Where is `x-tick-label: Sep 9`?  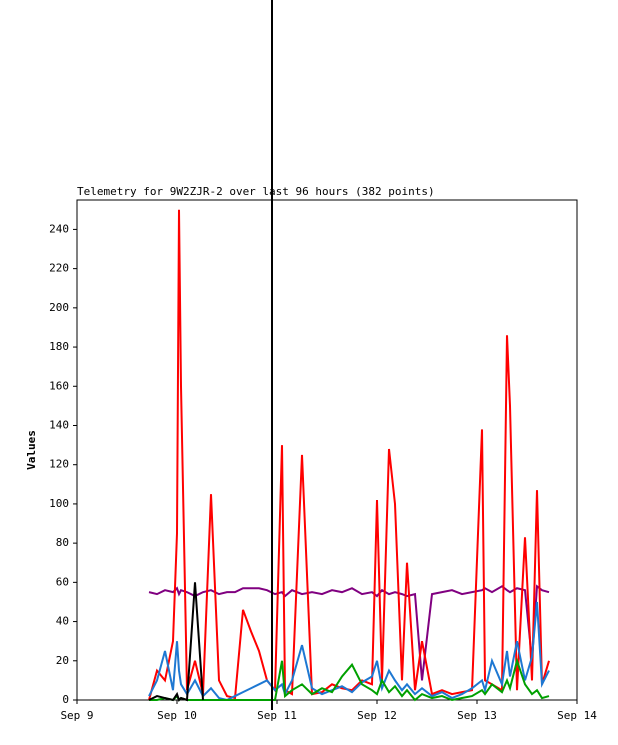
x-tick-label: Sep 9 is located at coordinates (76, 715).